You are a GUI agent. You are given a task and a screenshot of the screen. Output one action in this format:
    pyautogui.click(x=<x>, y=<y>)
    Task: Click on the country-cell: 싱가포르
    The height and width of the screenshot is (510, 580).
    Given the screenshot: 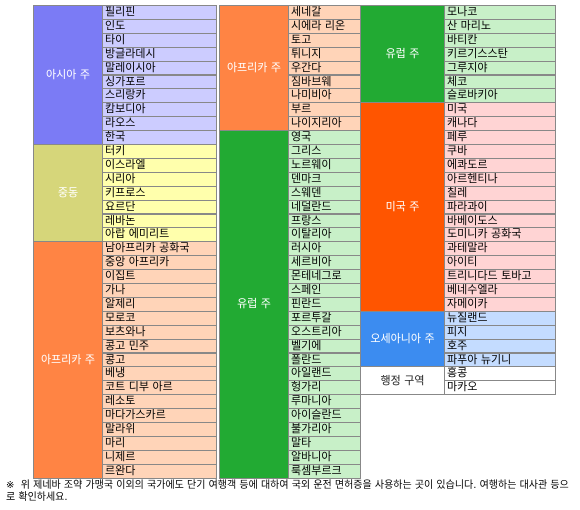 What is the action you would take?
    pyautogui.click(x=159, y=82)
    